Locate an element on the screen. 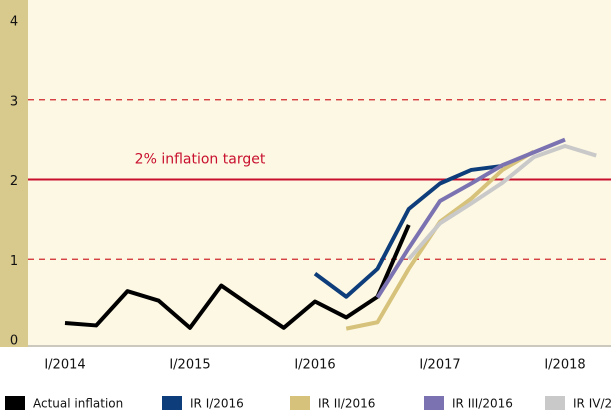 This screenshot has height=412, width=611. x-tick-label: I/2016 is located at coordinates (314, 365).